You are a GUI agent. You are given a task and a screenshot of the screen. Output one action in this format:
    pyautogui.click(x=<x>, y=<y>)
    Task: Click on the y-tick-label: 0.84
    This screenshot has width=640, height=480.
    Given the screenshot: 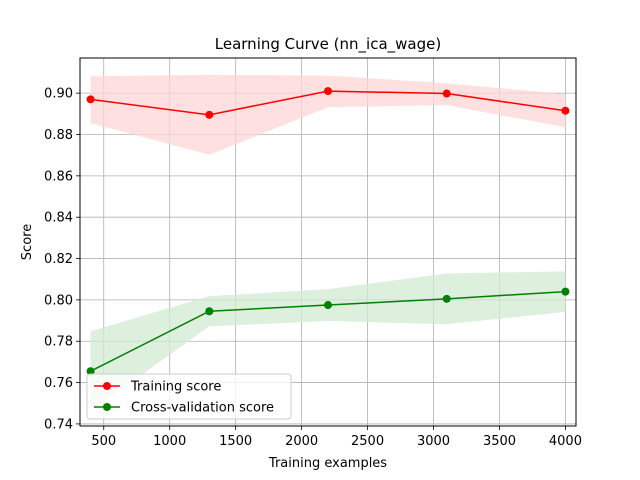 What is the action you would take?
    pyautogui.click(x=58, y=218)
    